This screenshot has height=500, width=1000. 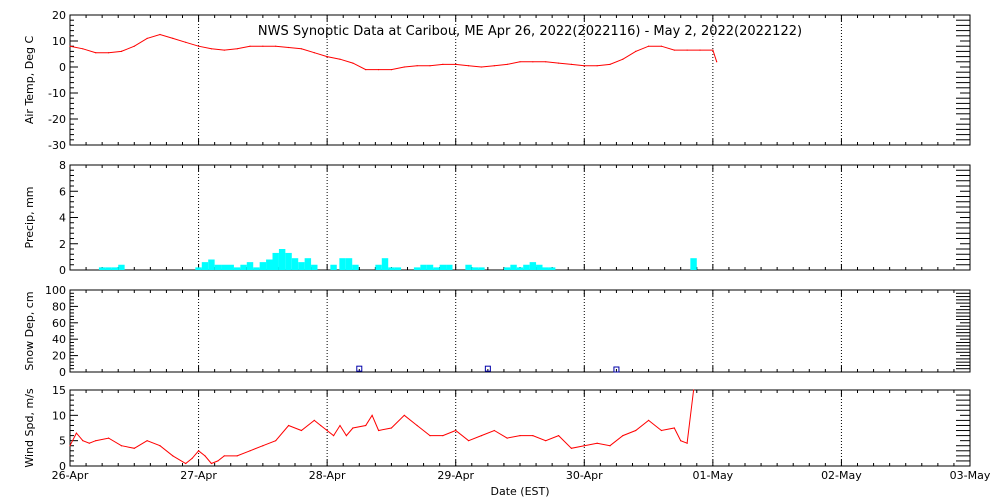 What do you see at coordinates (970, 475) in the screenshot?
I see `x-tick-label: 03-May` at bounding box center [970, 475].